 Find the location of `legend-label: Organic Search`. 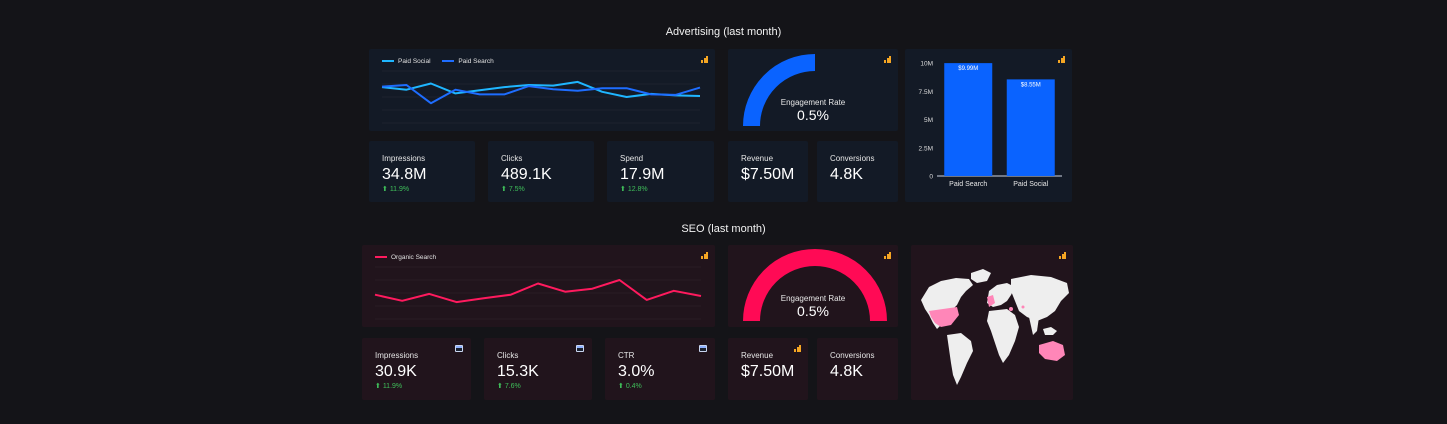

legend-label: Organic Search is located at coordinates (414, 257).